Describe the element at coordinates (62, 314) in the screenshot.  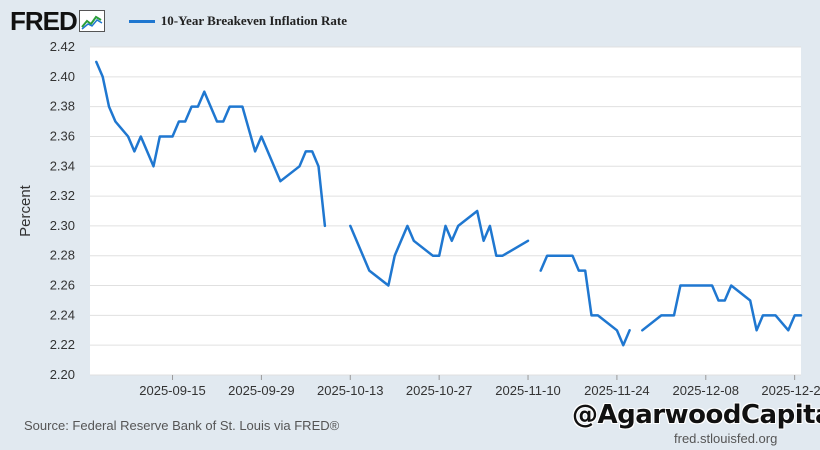
I see `y-tick-label: 2.24` at that location.